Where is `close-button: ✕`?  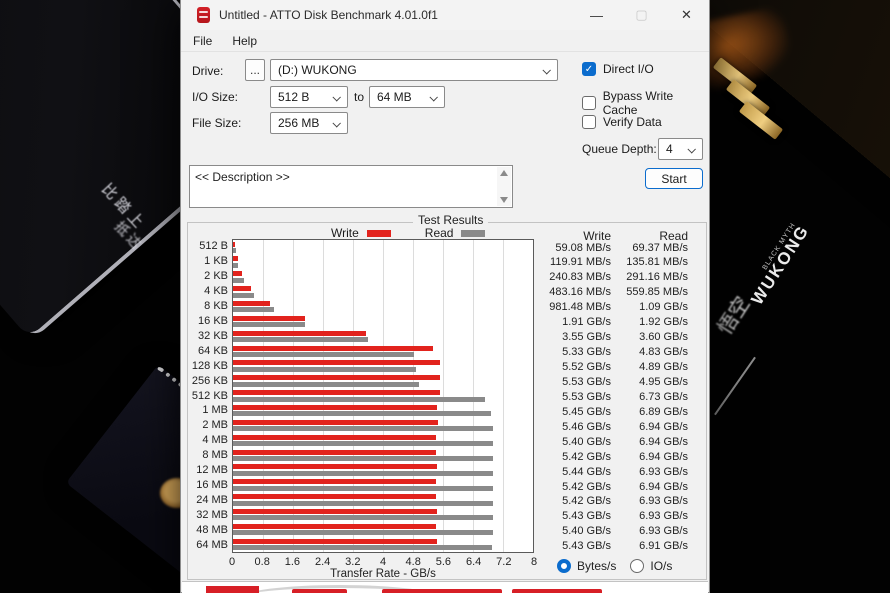 close-button: ✕ is located at coordinates (686, 14).